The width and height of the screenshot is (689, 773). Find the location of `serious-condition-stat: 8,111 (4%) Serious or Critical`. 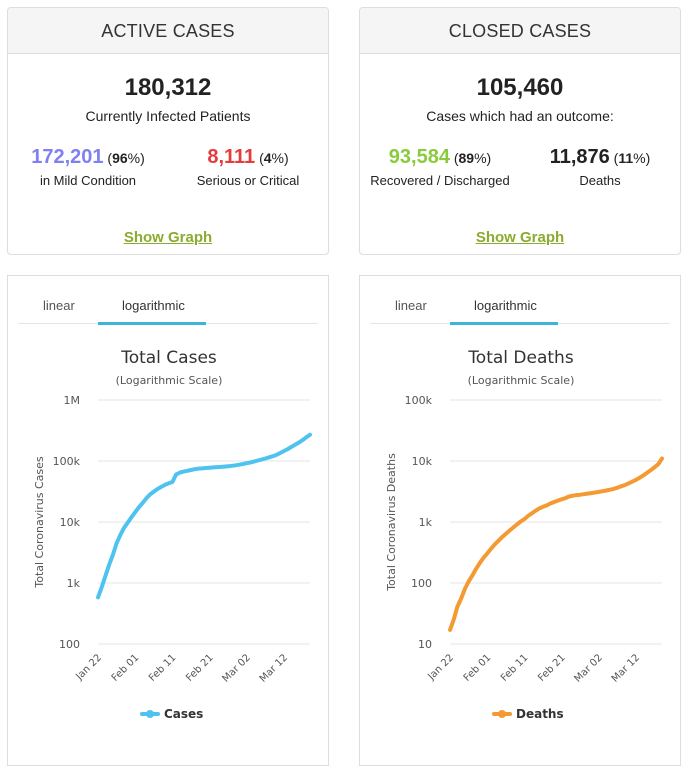

serious-condition-stat: 8,111 (4%) Serious or Critical is located at coordinates (248, 167).